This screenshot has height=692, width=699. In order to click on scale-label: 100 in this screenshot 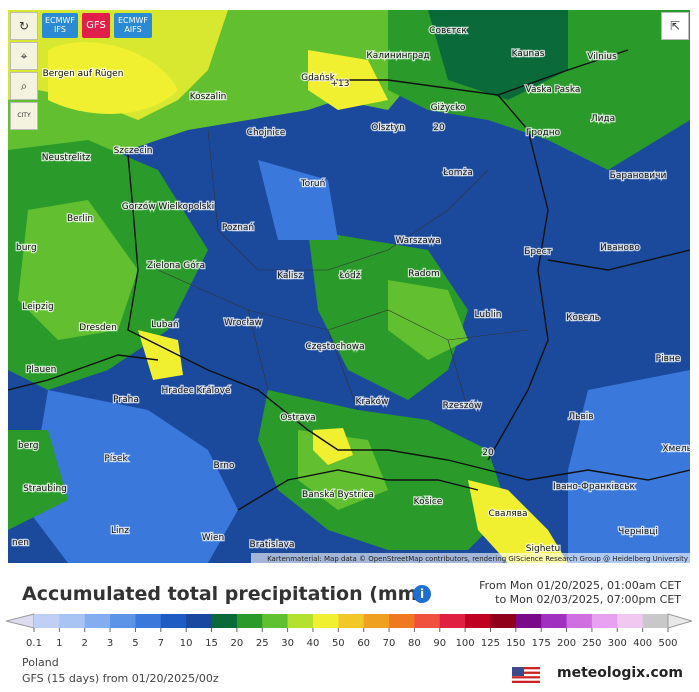, I will do `click(465, 643)`.